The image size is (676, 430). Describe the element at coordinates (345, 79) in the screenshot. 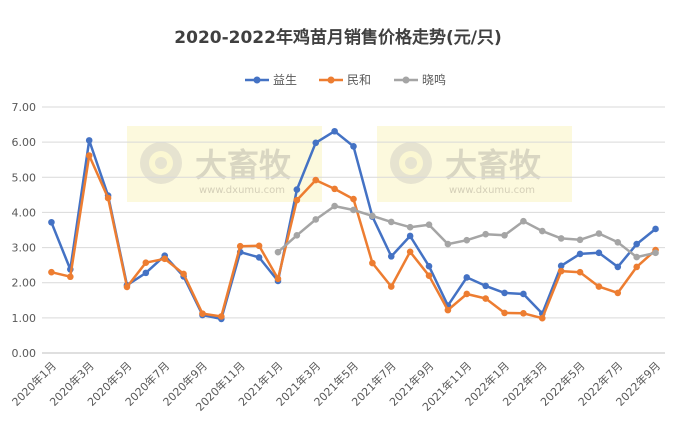

I see `legend: 益生 民和 晓鸣` at that location.